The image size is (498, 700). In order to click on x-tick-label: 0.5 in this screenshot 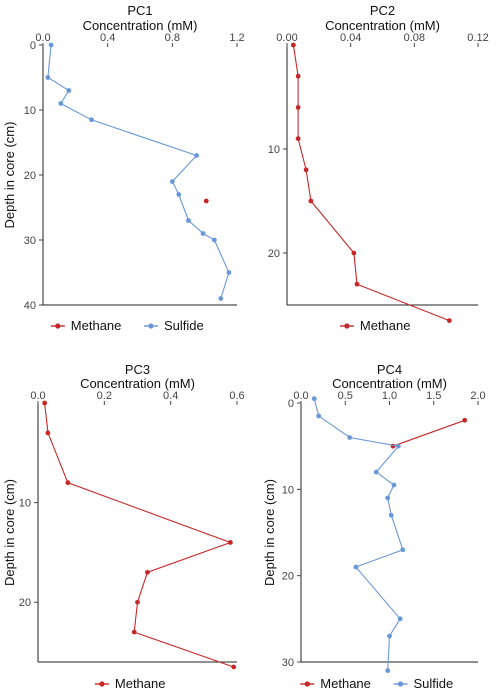, I will do `click(345, 396)`.